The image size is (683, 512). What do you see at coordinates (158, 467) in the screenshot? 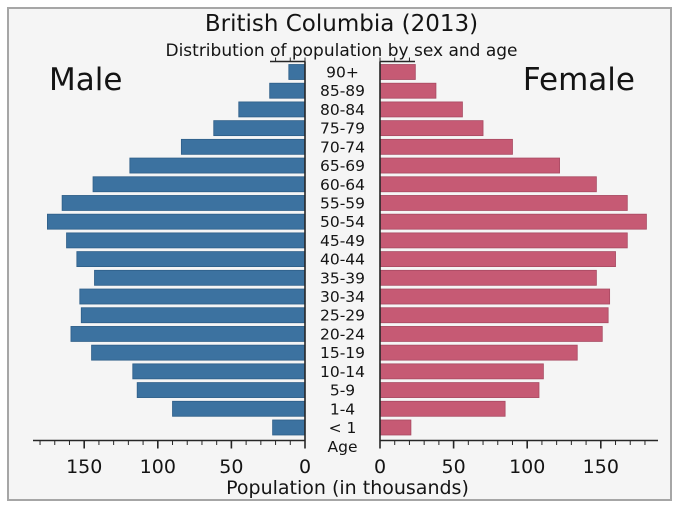
I see `x-tick-label-male-100: 100` at bounding box center [158, 467].